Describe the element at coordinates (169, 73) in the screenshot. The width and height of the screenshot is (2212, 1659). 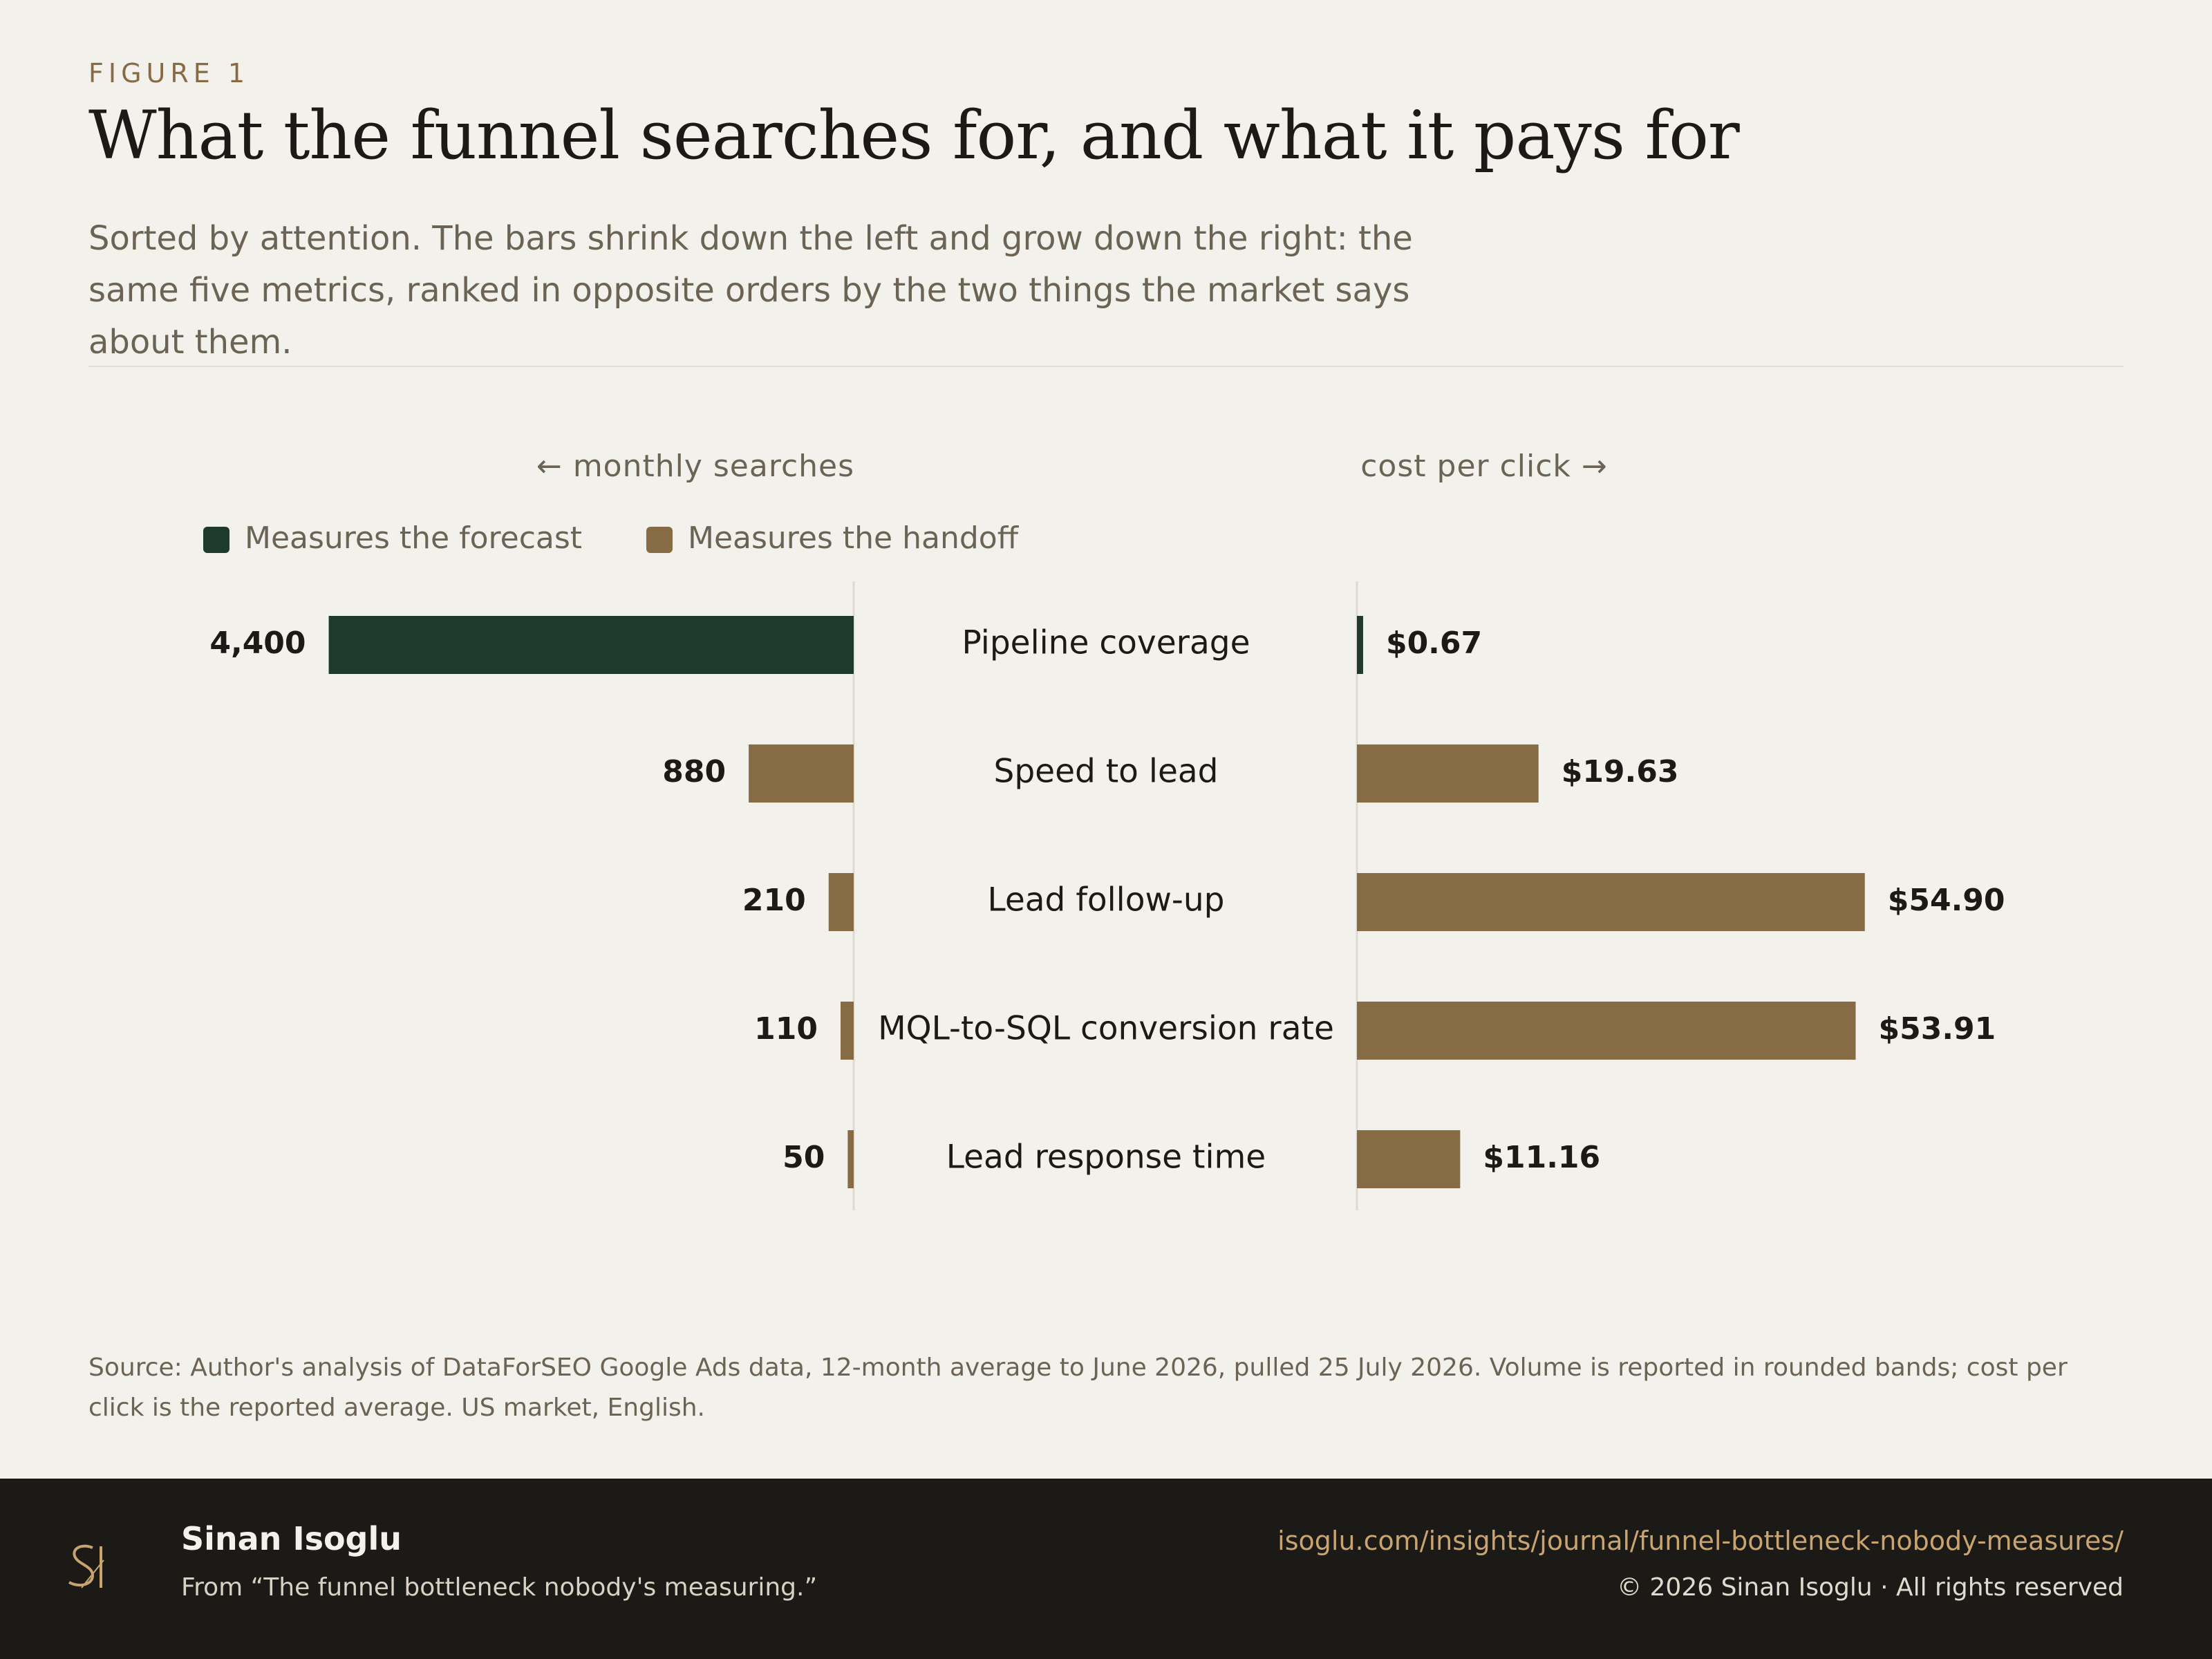
I see `figure-label: FIGURE 1` at that location.